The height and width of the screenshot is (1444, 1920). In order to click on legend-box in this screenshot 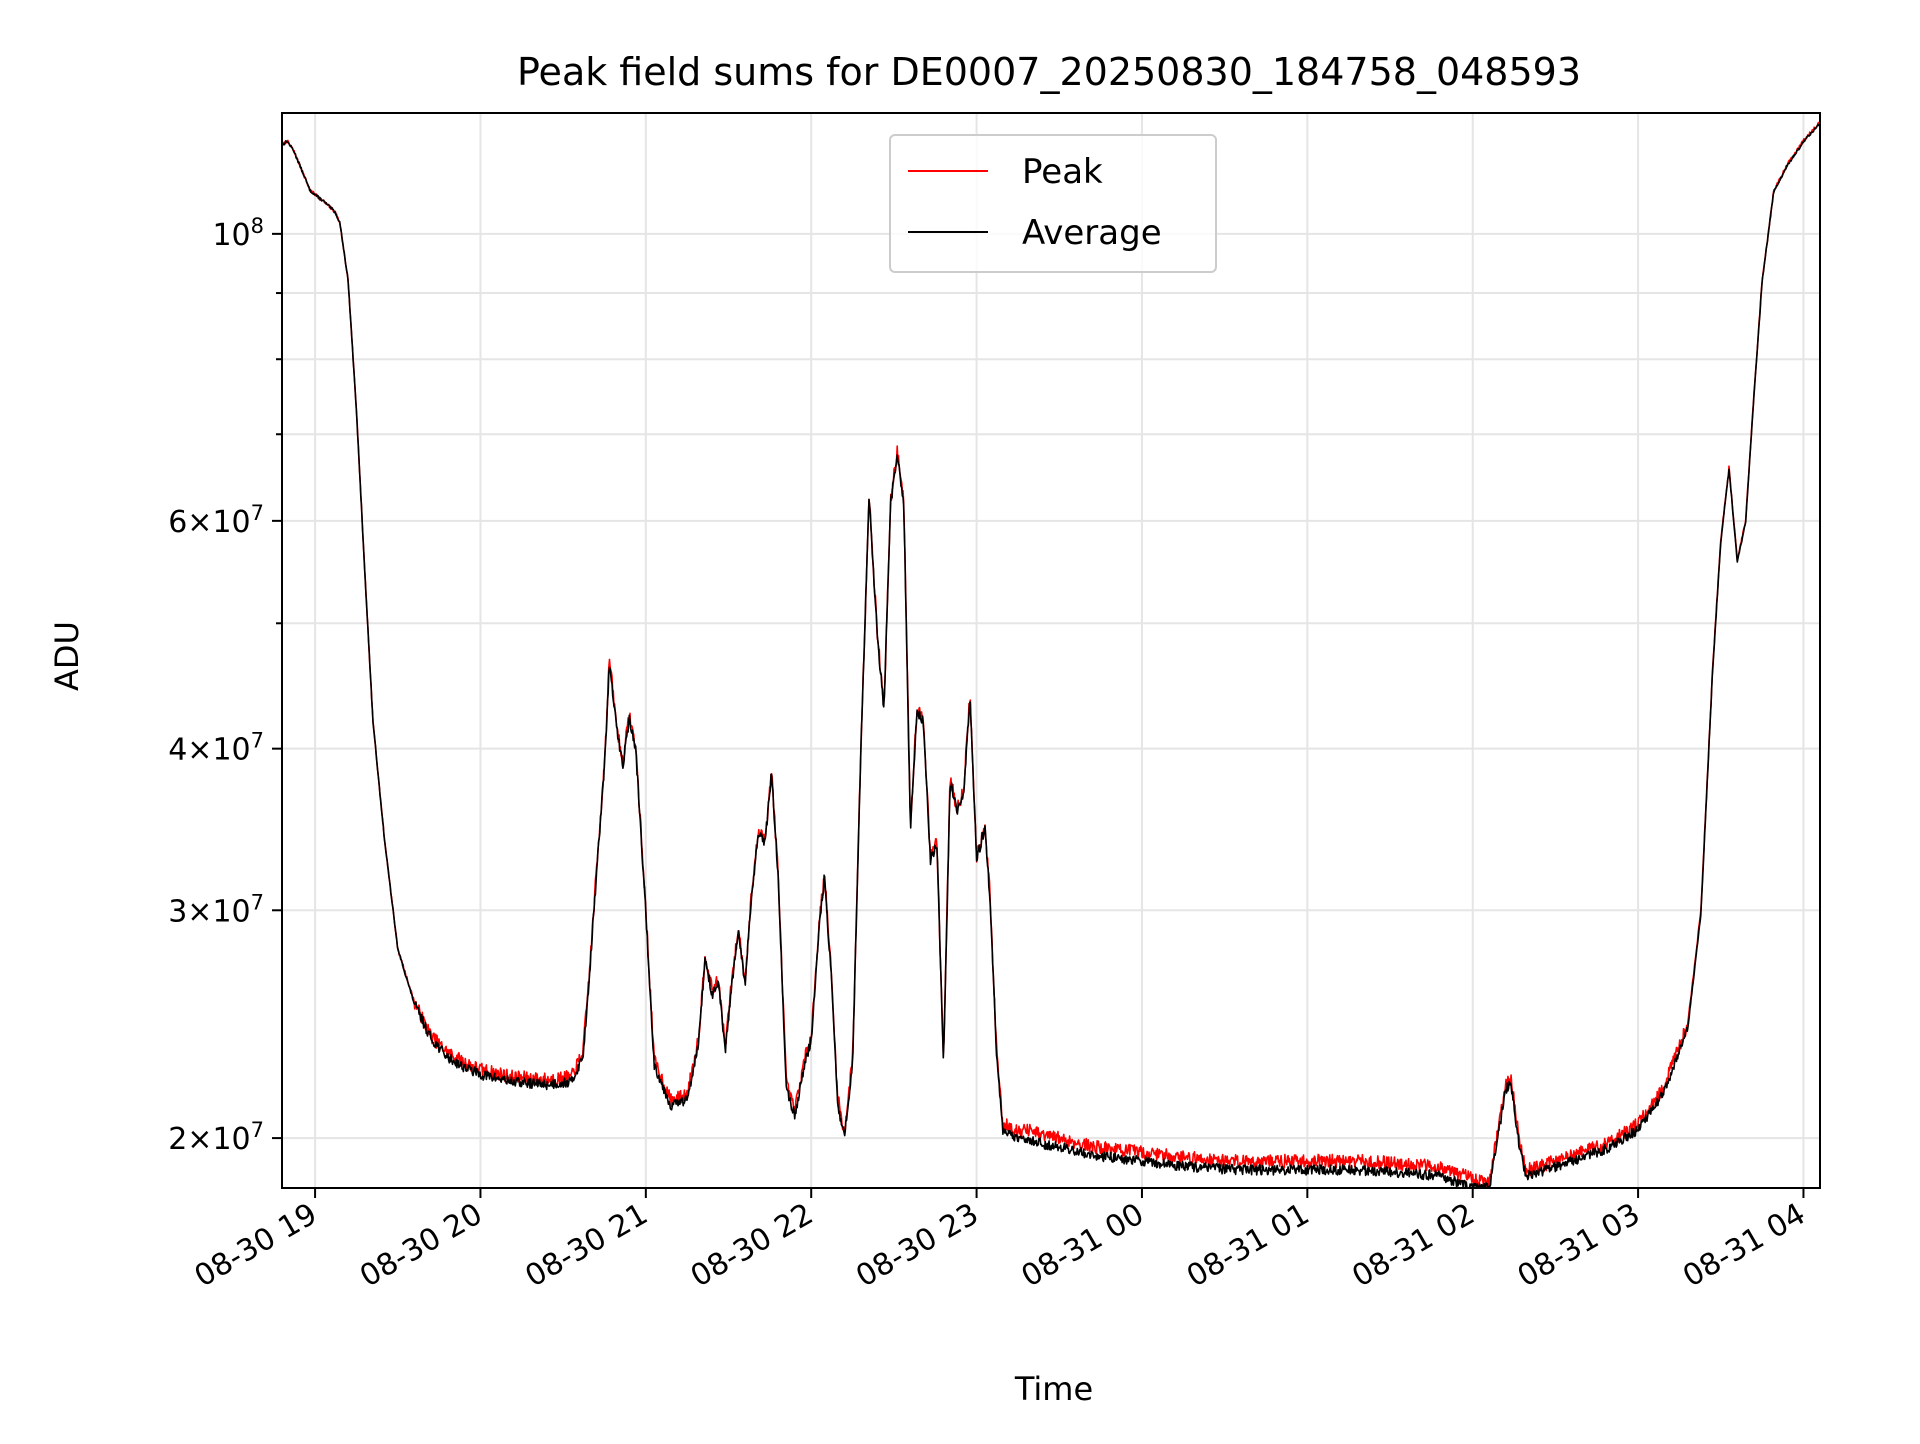, I will do `click(1053, 203)`.